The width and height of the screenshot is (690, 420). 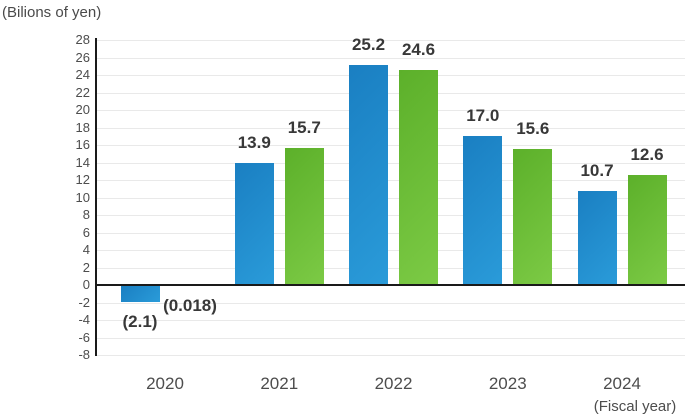 What do you see at coordinates (597, 237) in the screenshot?
I see `bar-blue-2024` at bounding box center [597, 237].